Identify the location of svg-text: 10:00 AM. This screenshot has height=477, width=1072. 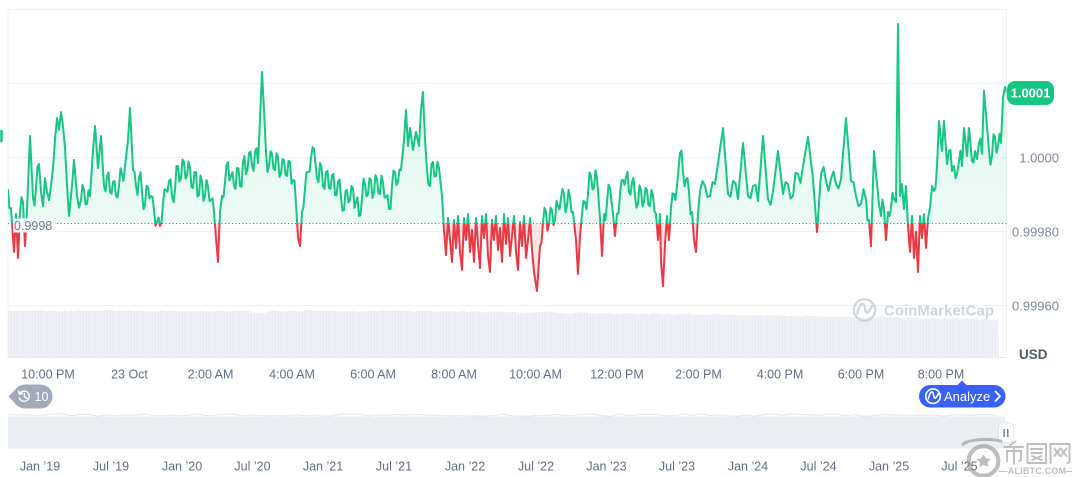
(535, 375).